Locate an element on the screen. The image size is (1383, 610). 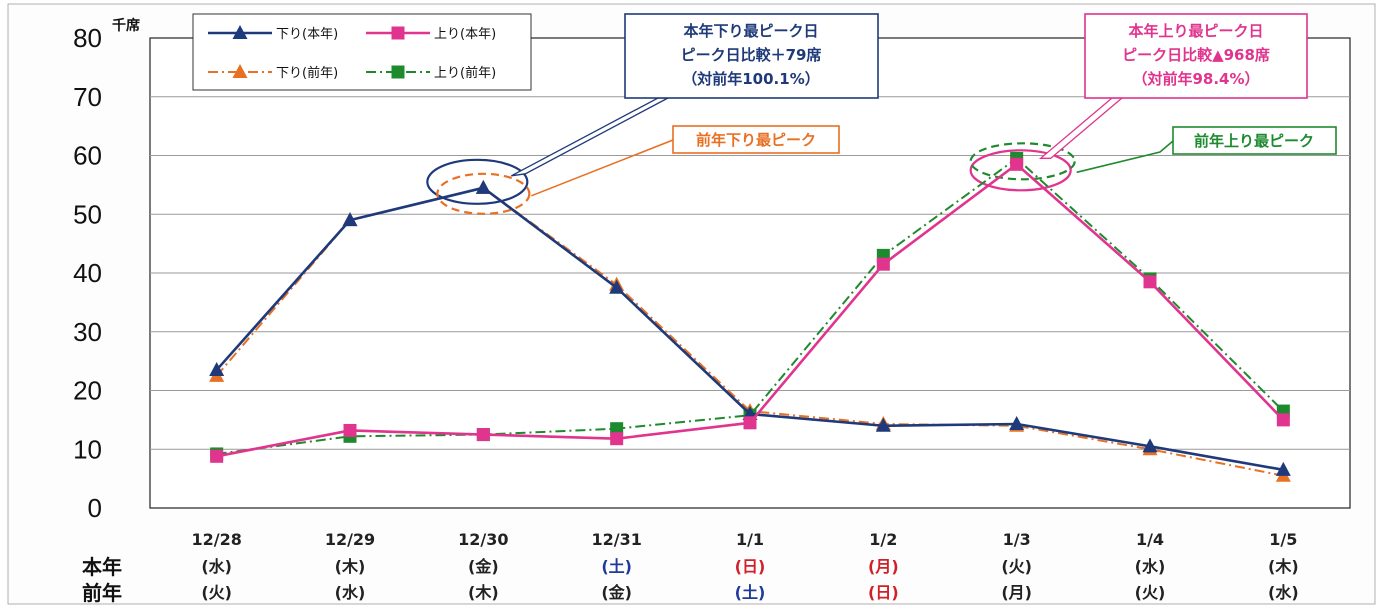
row-label-previous: 前年 is located at coordinates (102, 593).